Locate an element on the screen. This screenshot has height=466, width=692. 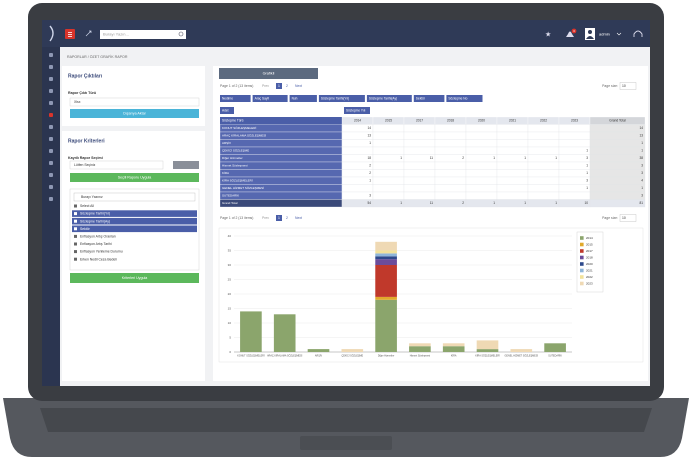
x-tick-label: KONUT SÖZLEŞMELERİ is located at coordinates (251, 356).